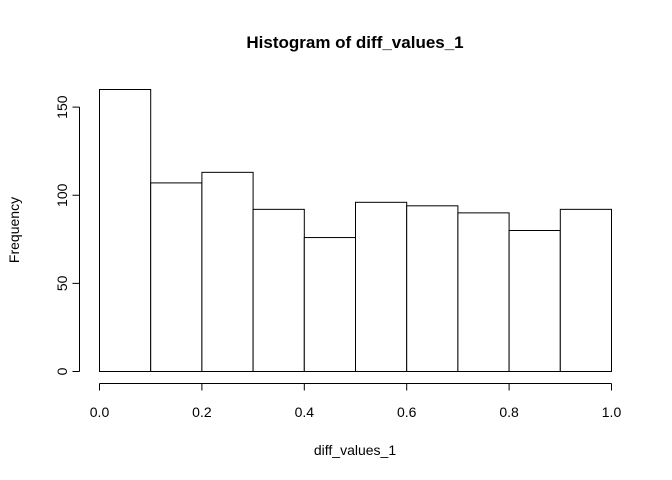  Describe the element at coordinates (407, 412) in the screenshot. I see `x-tick-label: 0.6` at that location.